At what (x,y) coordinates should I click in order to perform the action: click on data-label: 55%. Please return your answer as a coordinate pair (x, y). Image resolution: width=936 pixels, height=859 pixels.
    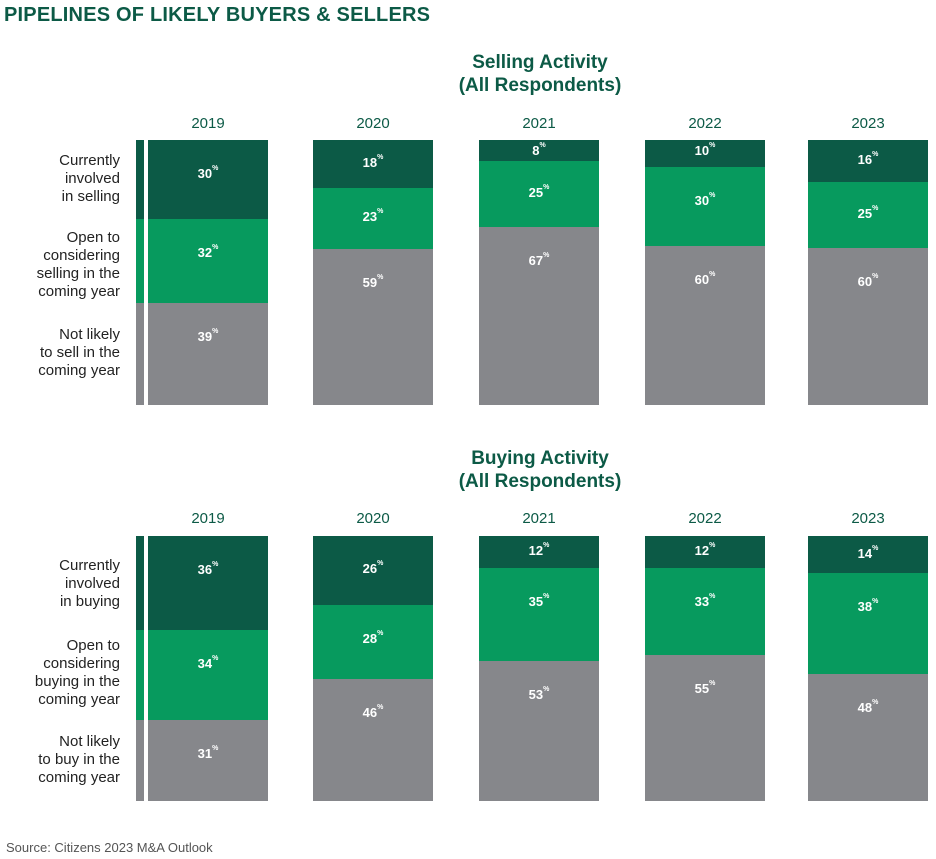
    Looking at the image, I should click on (705, 688).